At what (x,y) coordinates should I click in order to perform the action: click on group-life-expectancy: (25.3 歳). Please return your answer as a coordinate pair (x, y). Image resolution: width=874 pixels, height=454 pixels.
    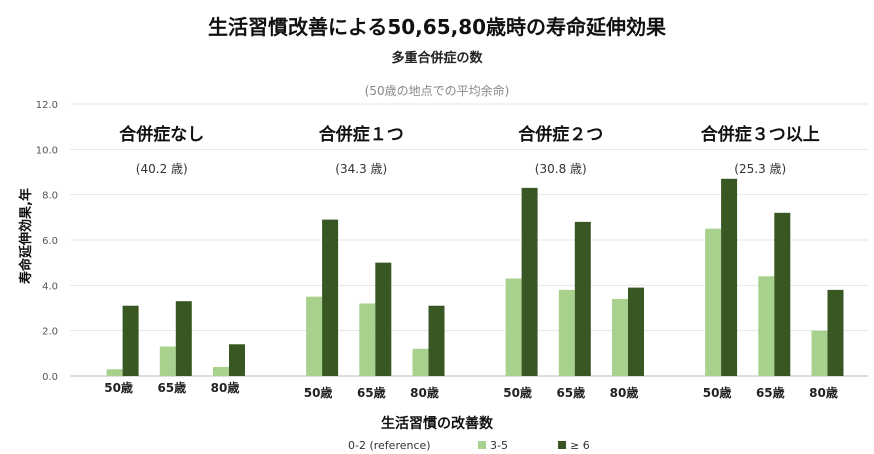
    Looking at the image, I should click on (760, 169).